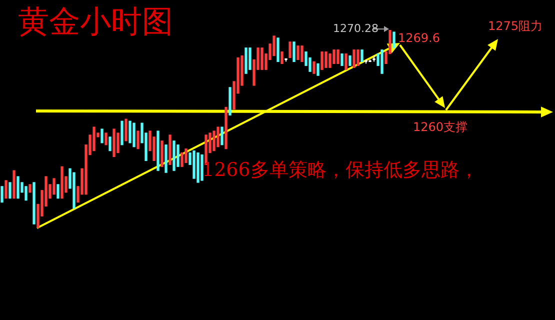  What do you see at coordinates (440, 127) in the screenshot?
I see `text: 1260支撑` at bounding box center [440, 127].